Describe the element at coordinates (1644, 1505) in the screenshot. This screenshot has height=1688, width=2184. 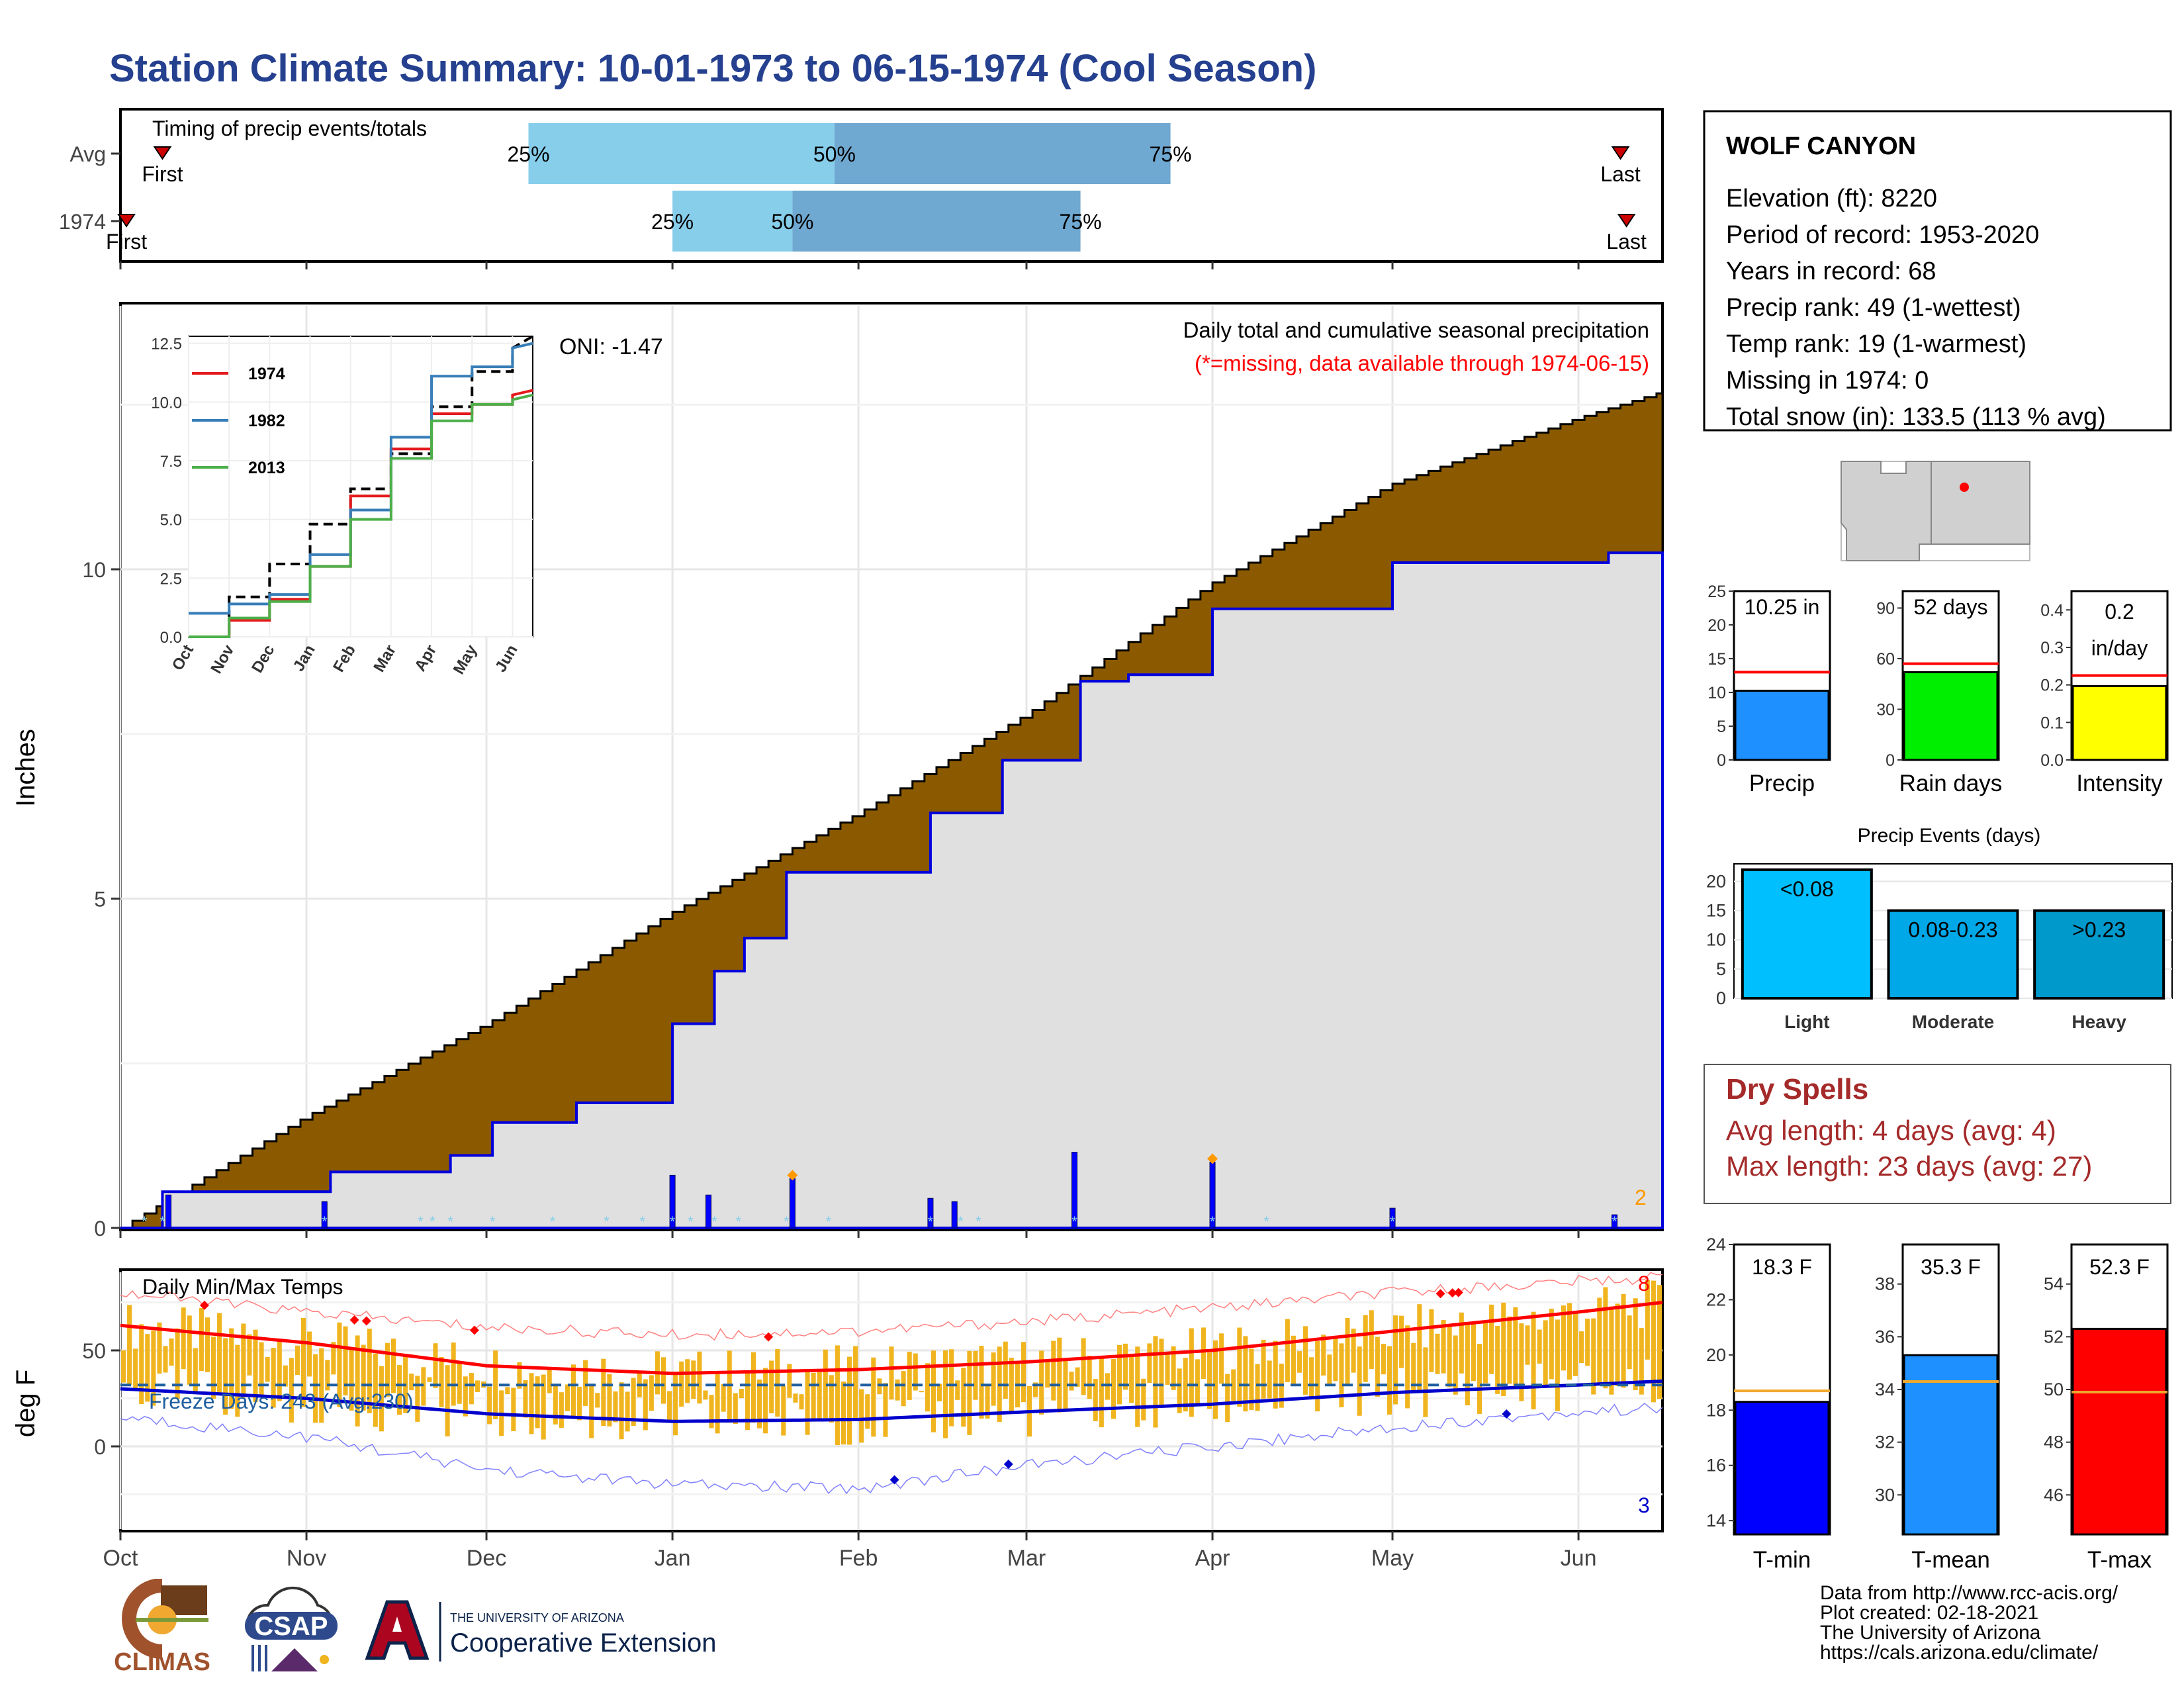
I see `record-low-count: 3` at that location.